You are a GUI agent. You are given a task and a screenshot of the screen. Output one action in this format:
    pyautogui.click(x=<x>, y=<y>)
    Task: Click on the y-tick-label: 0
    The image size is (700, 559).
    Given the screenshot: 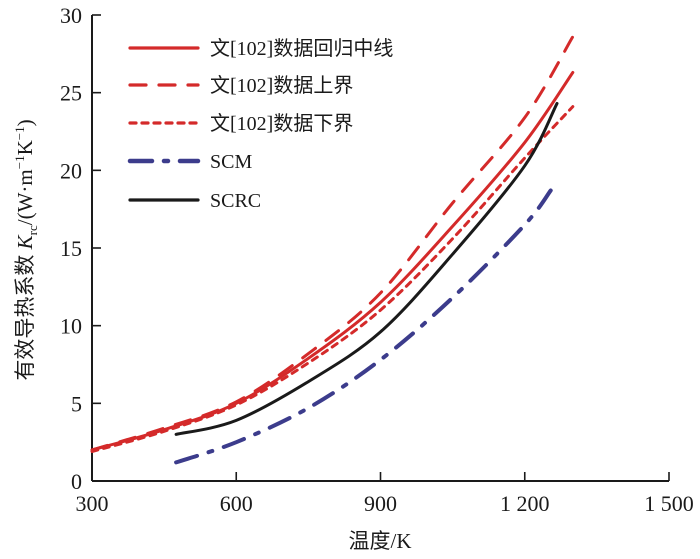 What is the action you would take?
    pyautogui.click(x=76, y=481)
    